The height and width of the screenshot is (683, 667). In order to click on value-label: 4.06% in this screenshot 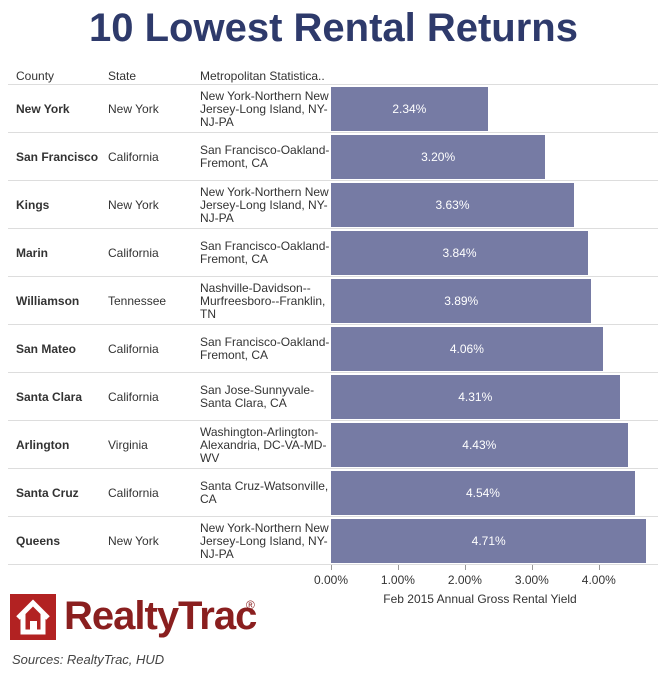, I will do `click(466, 349)`.